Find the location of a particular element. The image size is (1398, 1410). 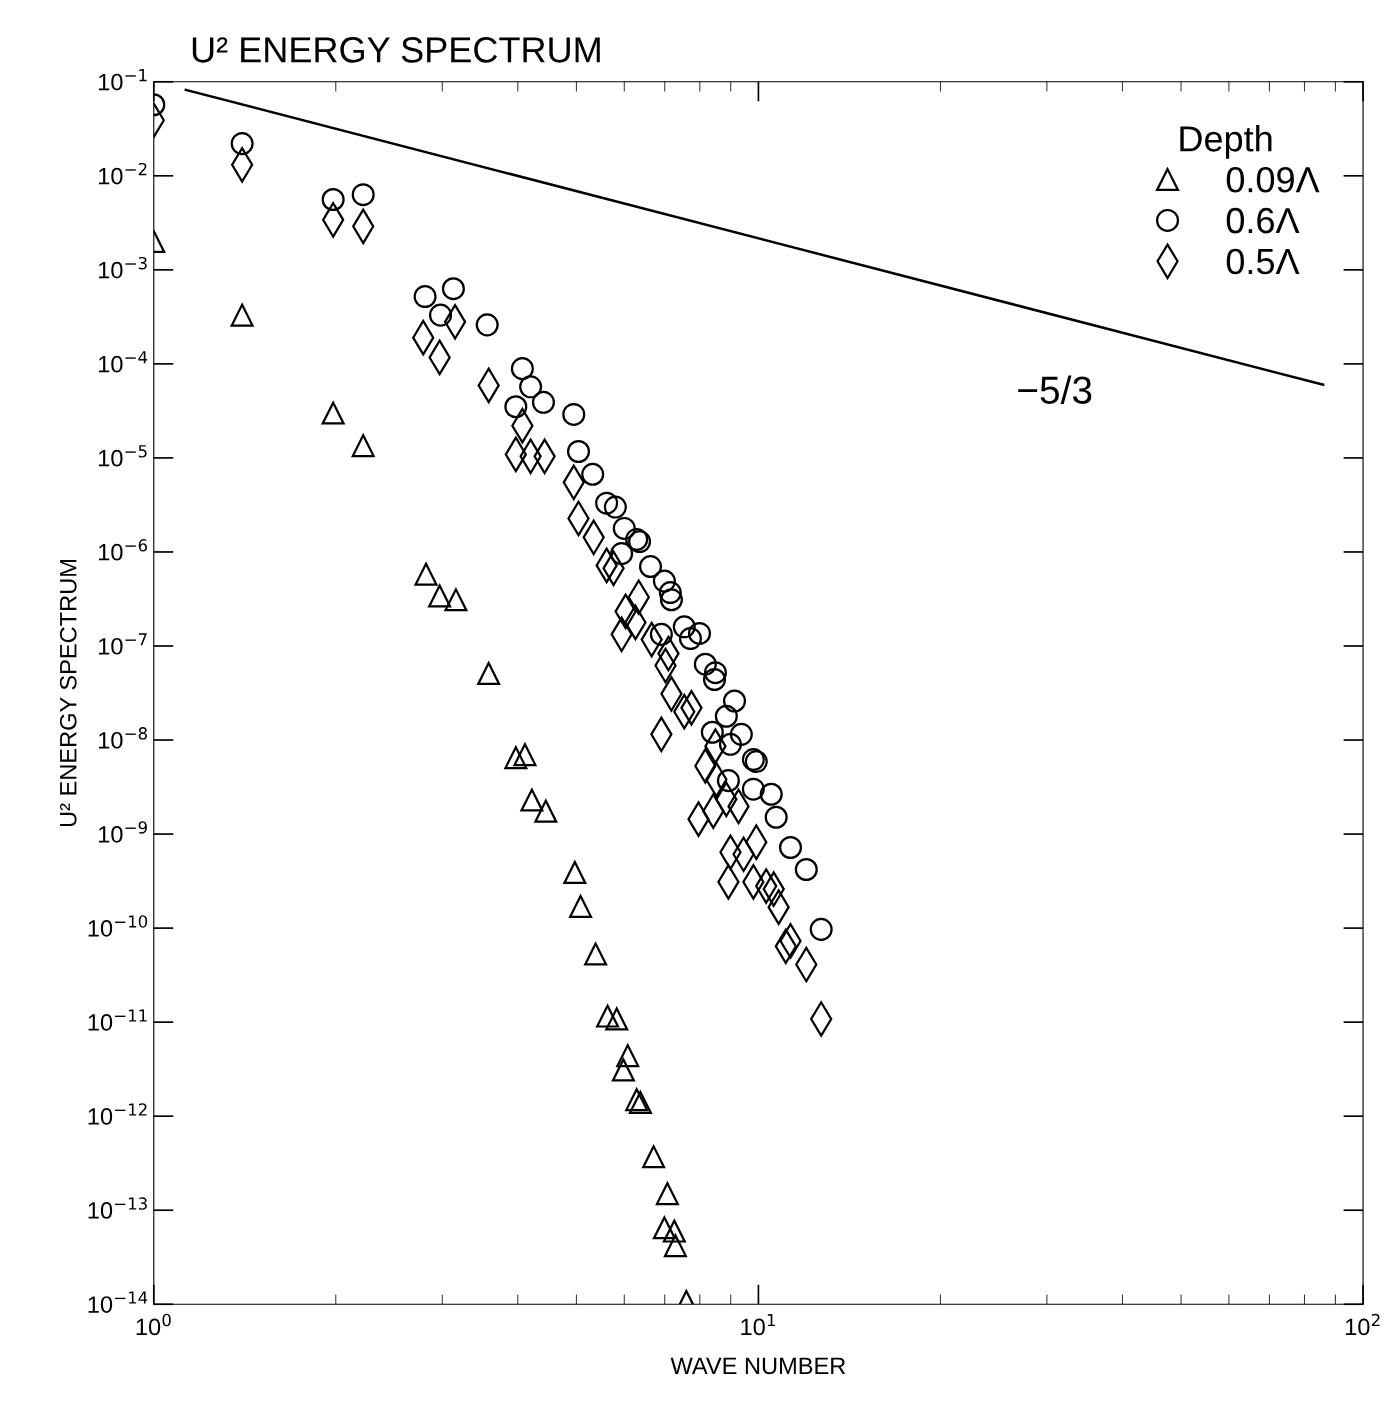

y-tick-label: 10$^{−4}$ is located at coordinates (123, 362).